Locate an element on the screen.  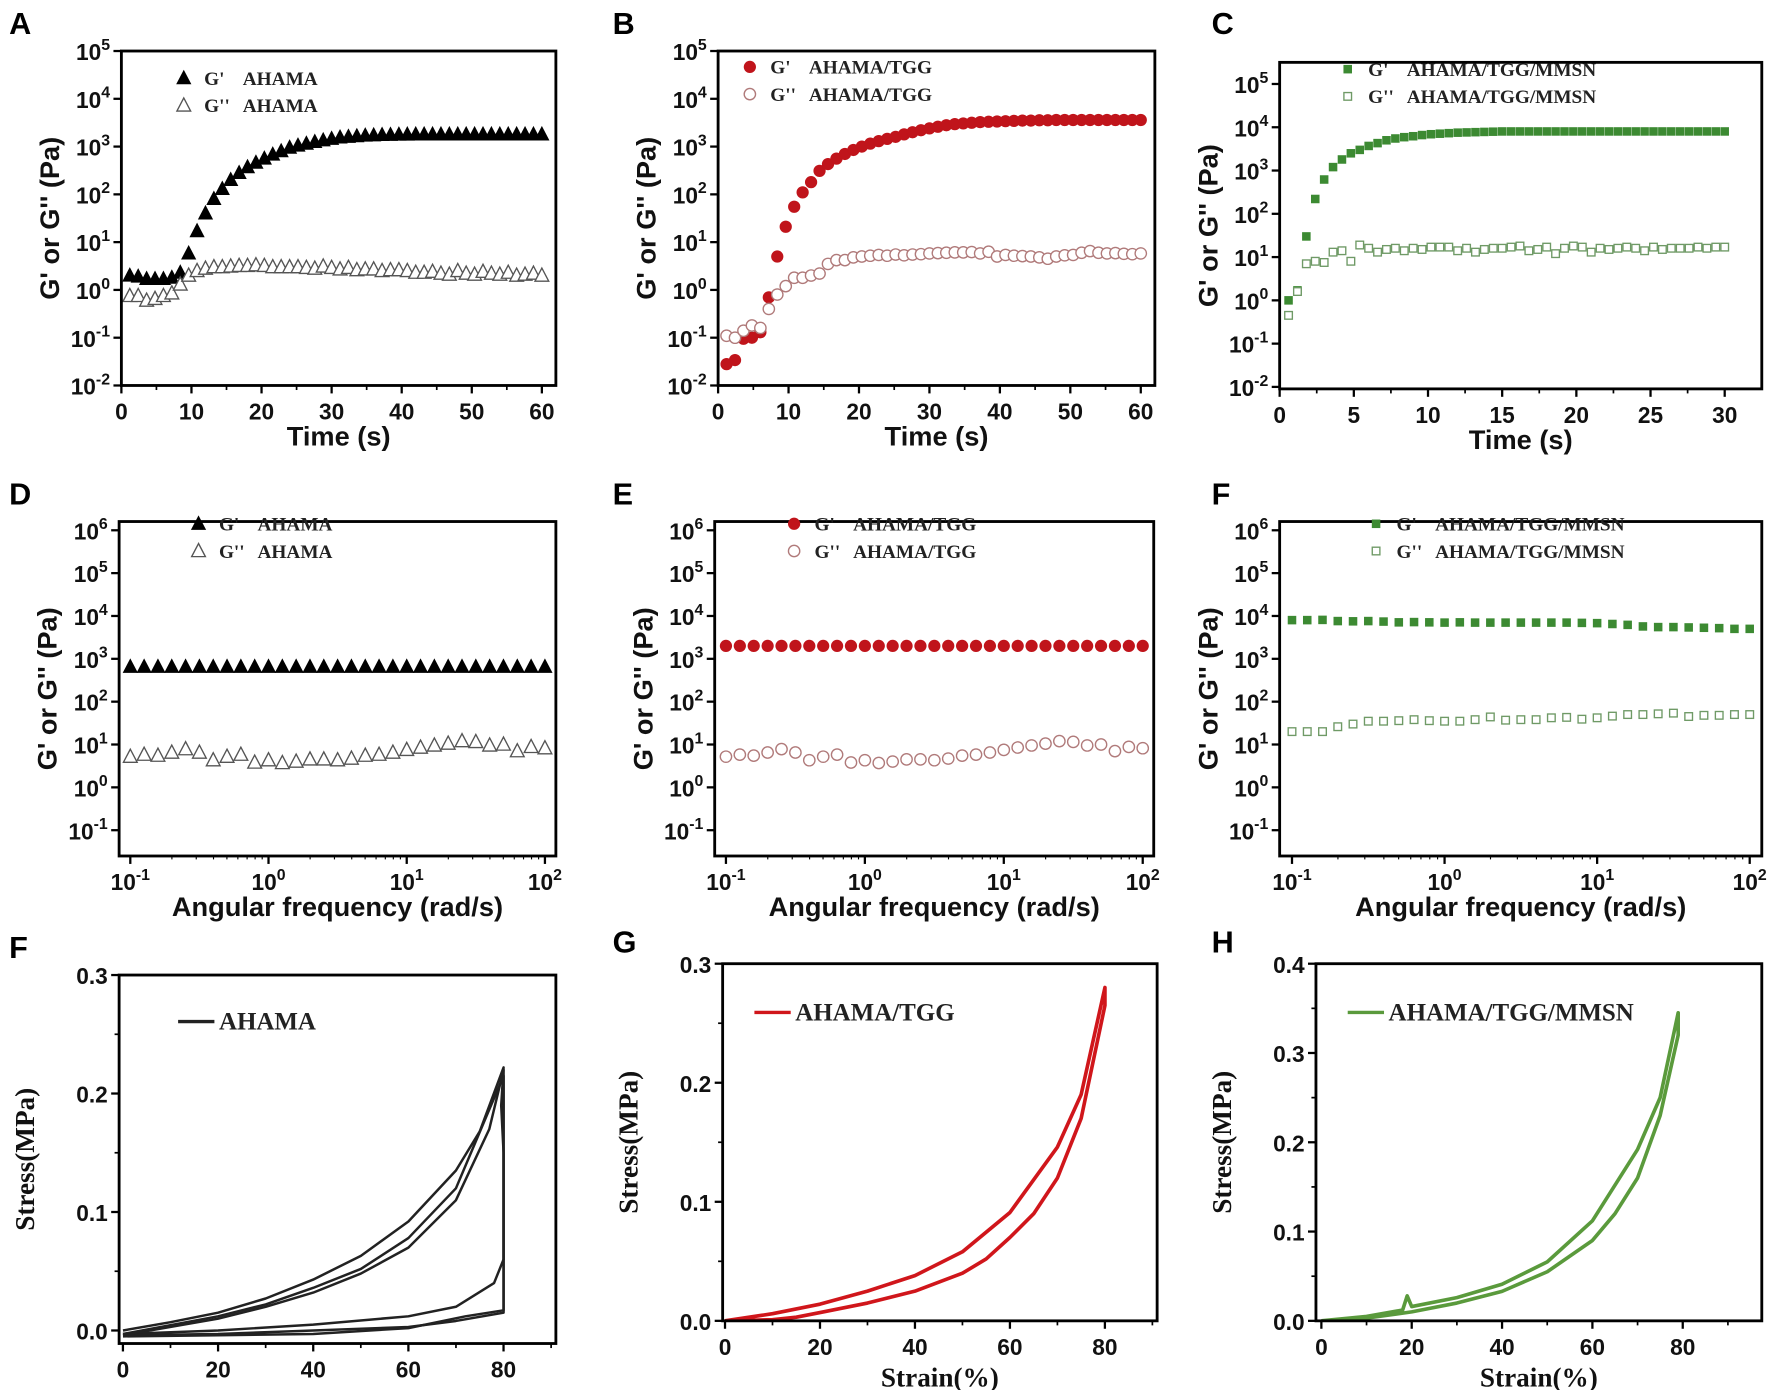
plot-area is located at coordinates (1507, 223).